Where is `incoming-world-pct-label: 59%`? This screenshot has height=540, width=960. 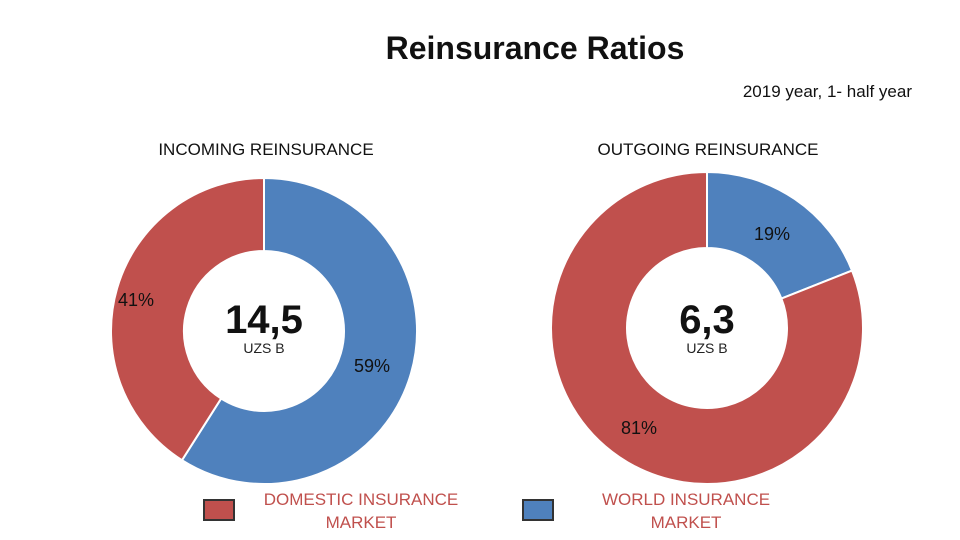
incoming-world-pct-label: 59% is located at coordinates (372, 366).